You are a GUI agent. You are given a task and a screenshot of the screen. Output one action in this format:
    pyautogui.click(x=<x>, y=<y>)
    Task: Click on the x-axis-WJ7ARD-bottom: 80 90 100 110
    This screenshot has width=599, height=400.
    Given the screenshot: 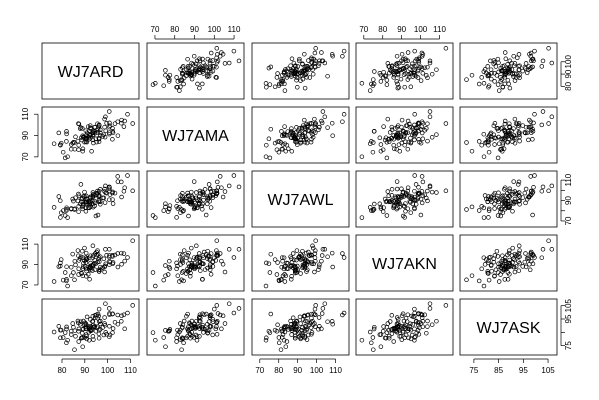 What is the action you would take?
    pyautogui.click(x=97, y=366)
    